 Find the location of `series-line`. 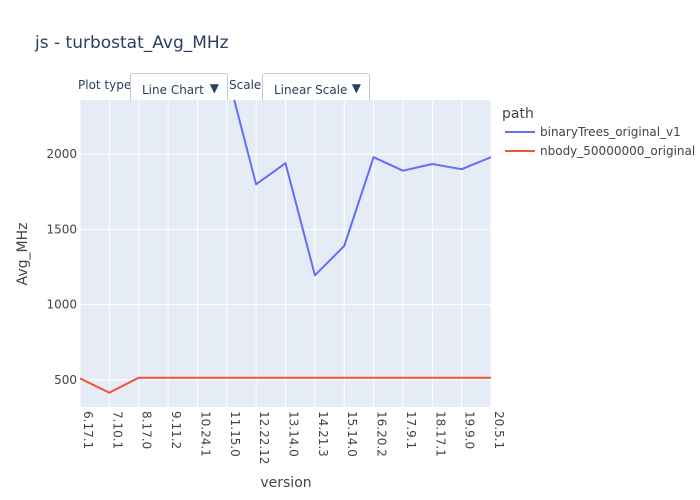

series-line is located at coordinates (285, 385).